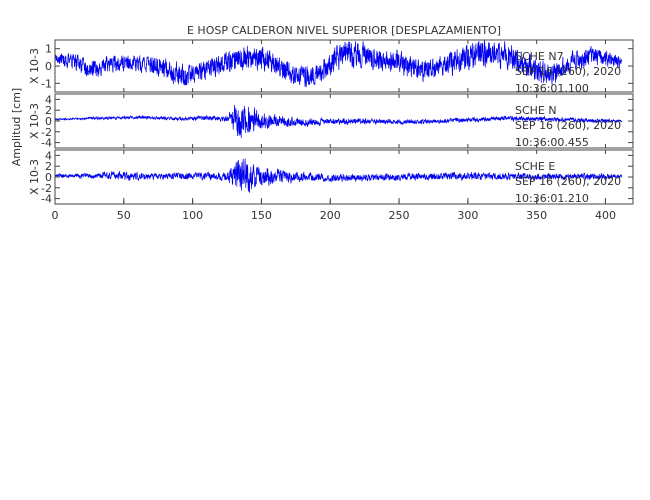 The image size is (650, 500). What do you see at coordinates (46, 83) in the screenshot?
I see `y-tick-label: -1` at bounding box center [46, 83].